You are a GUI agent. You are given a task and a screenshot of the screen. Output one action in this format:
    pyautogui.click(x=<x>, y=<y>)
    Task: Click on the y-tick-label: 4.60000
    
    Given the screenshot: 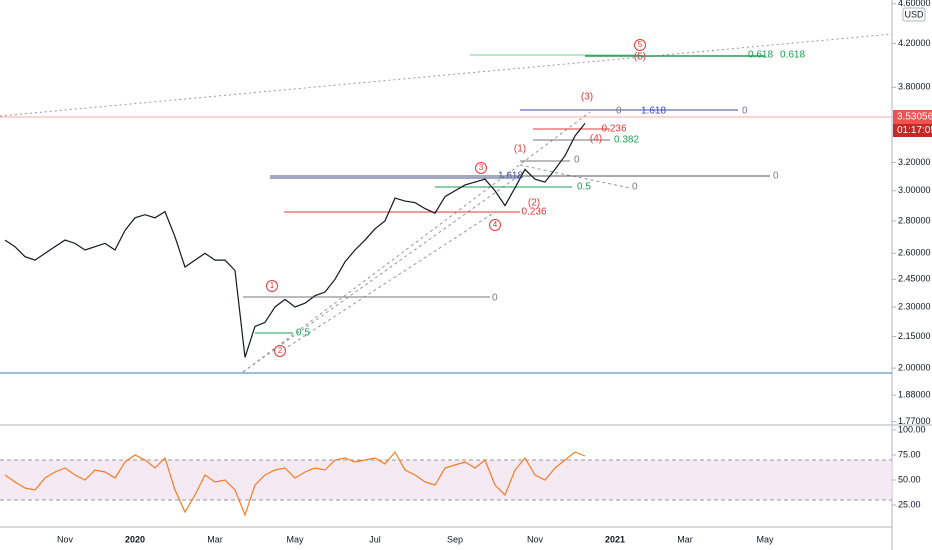 What is the action you would take?
    pyautogui.click(x=914, y=4)
    